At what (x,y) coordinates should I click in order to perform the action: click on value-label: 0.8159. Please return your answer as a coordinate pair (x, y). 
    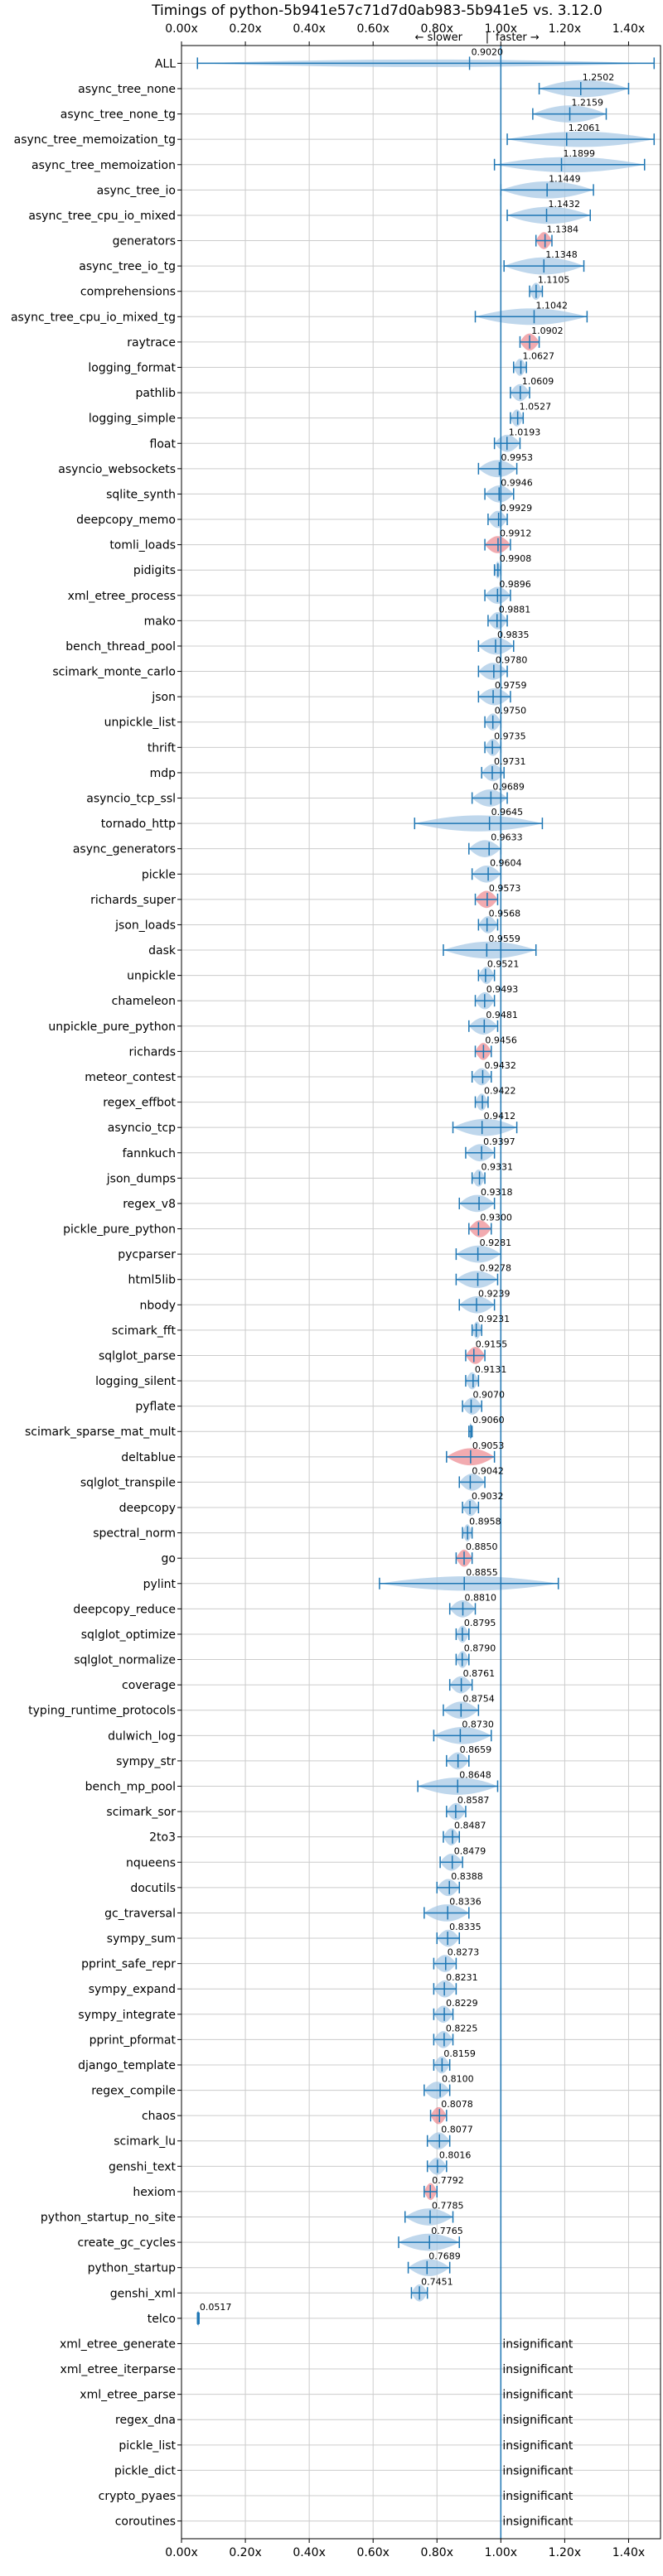
    Looking at the image, I should click on (459, 2053).